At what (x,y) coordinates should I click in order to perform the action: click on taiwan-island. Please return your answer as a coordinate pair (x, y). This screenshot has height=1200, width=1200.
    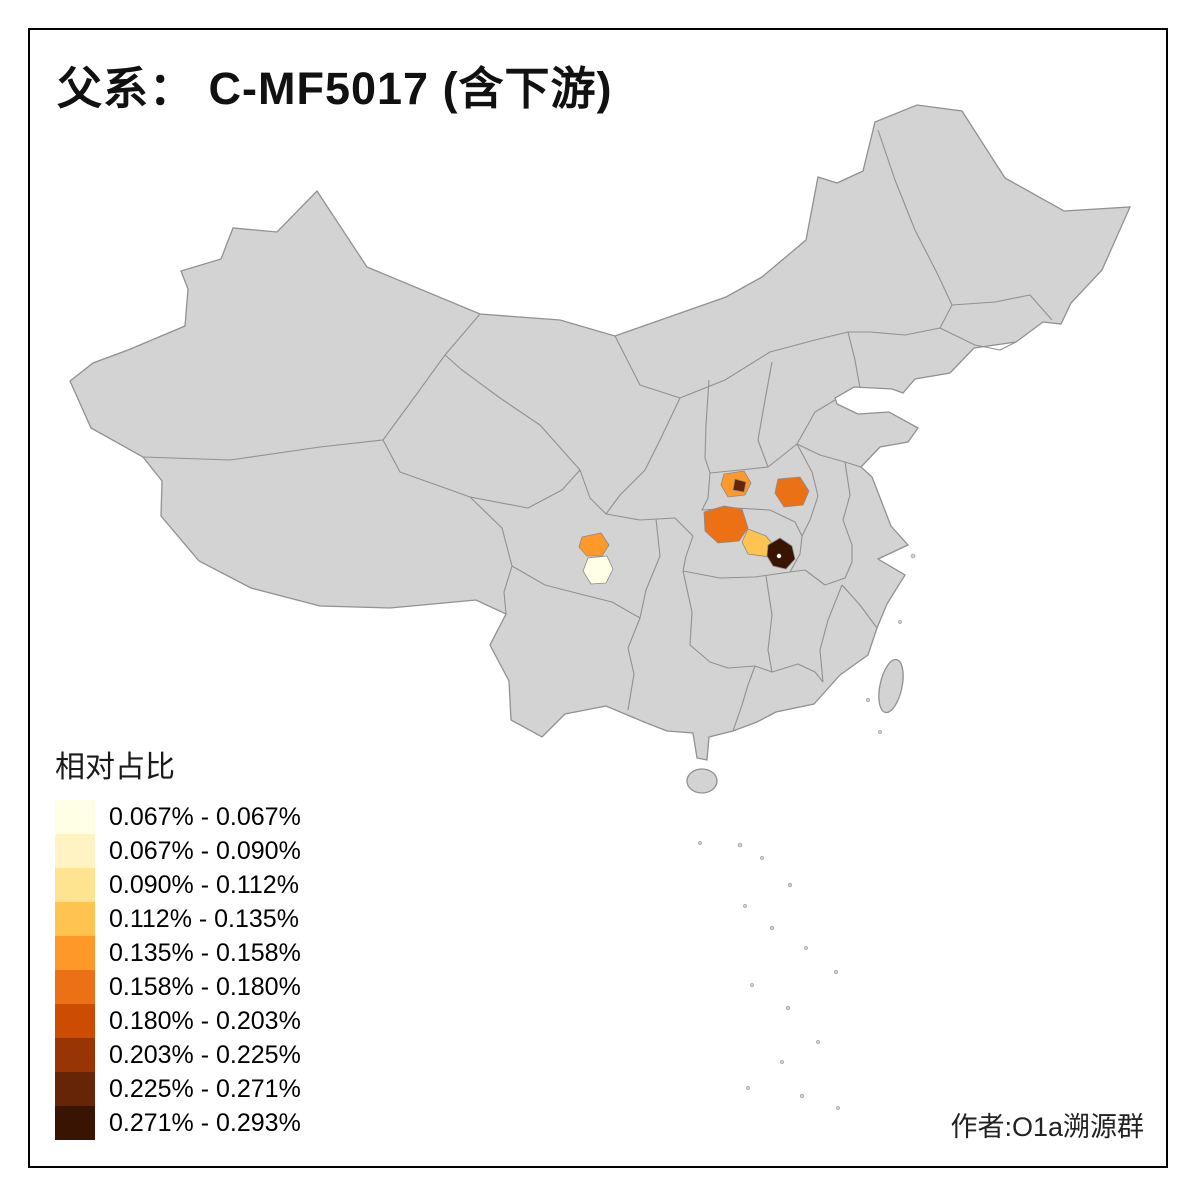
    Looking at the image, I should click on (891, 686).